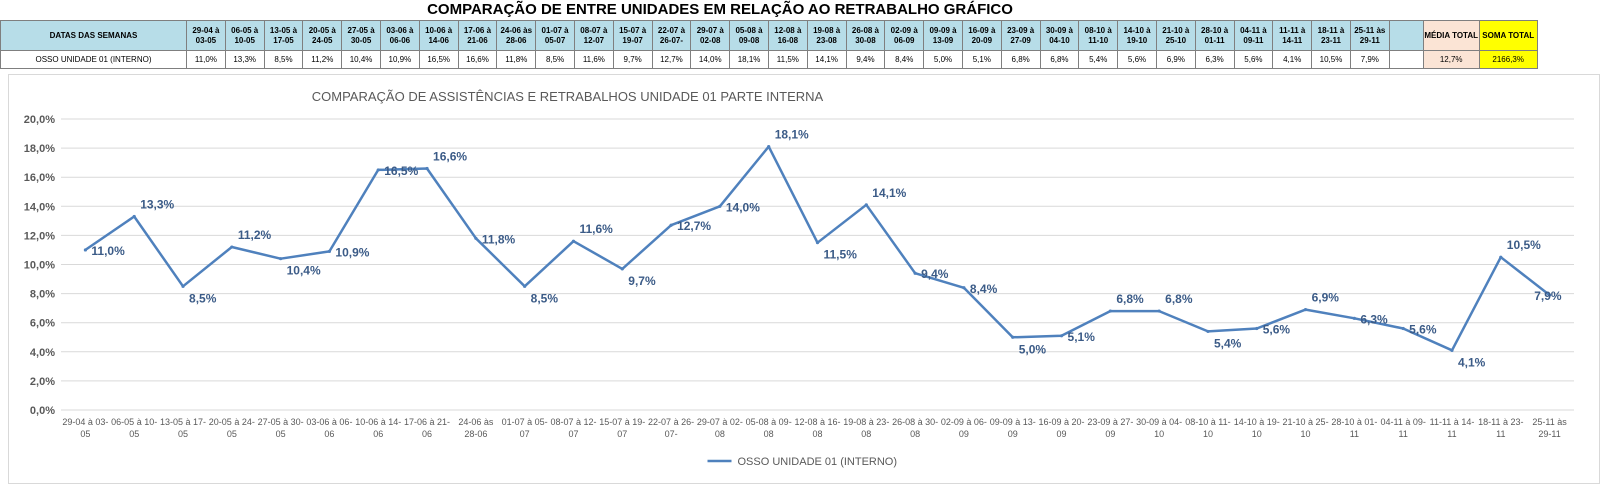 The width and height of the screenshot is (1600, 488). Describe the element at coordinates (787, 35) in the screenshot. I see `week-header-cell: 12-08 à 16-08` at that location.